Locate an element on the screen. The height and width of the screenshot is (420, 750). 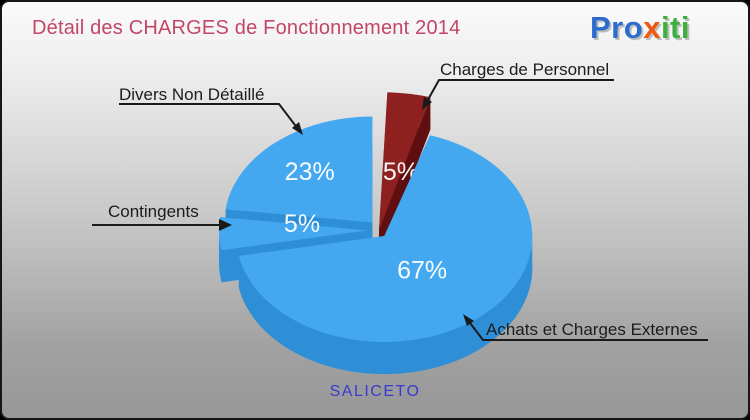
callout-line-achats is located at coordinates (587, 329).